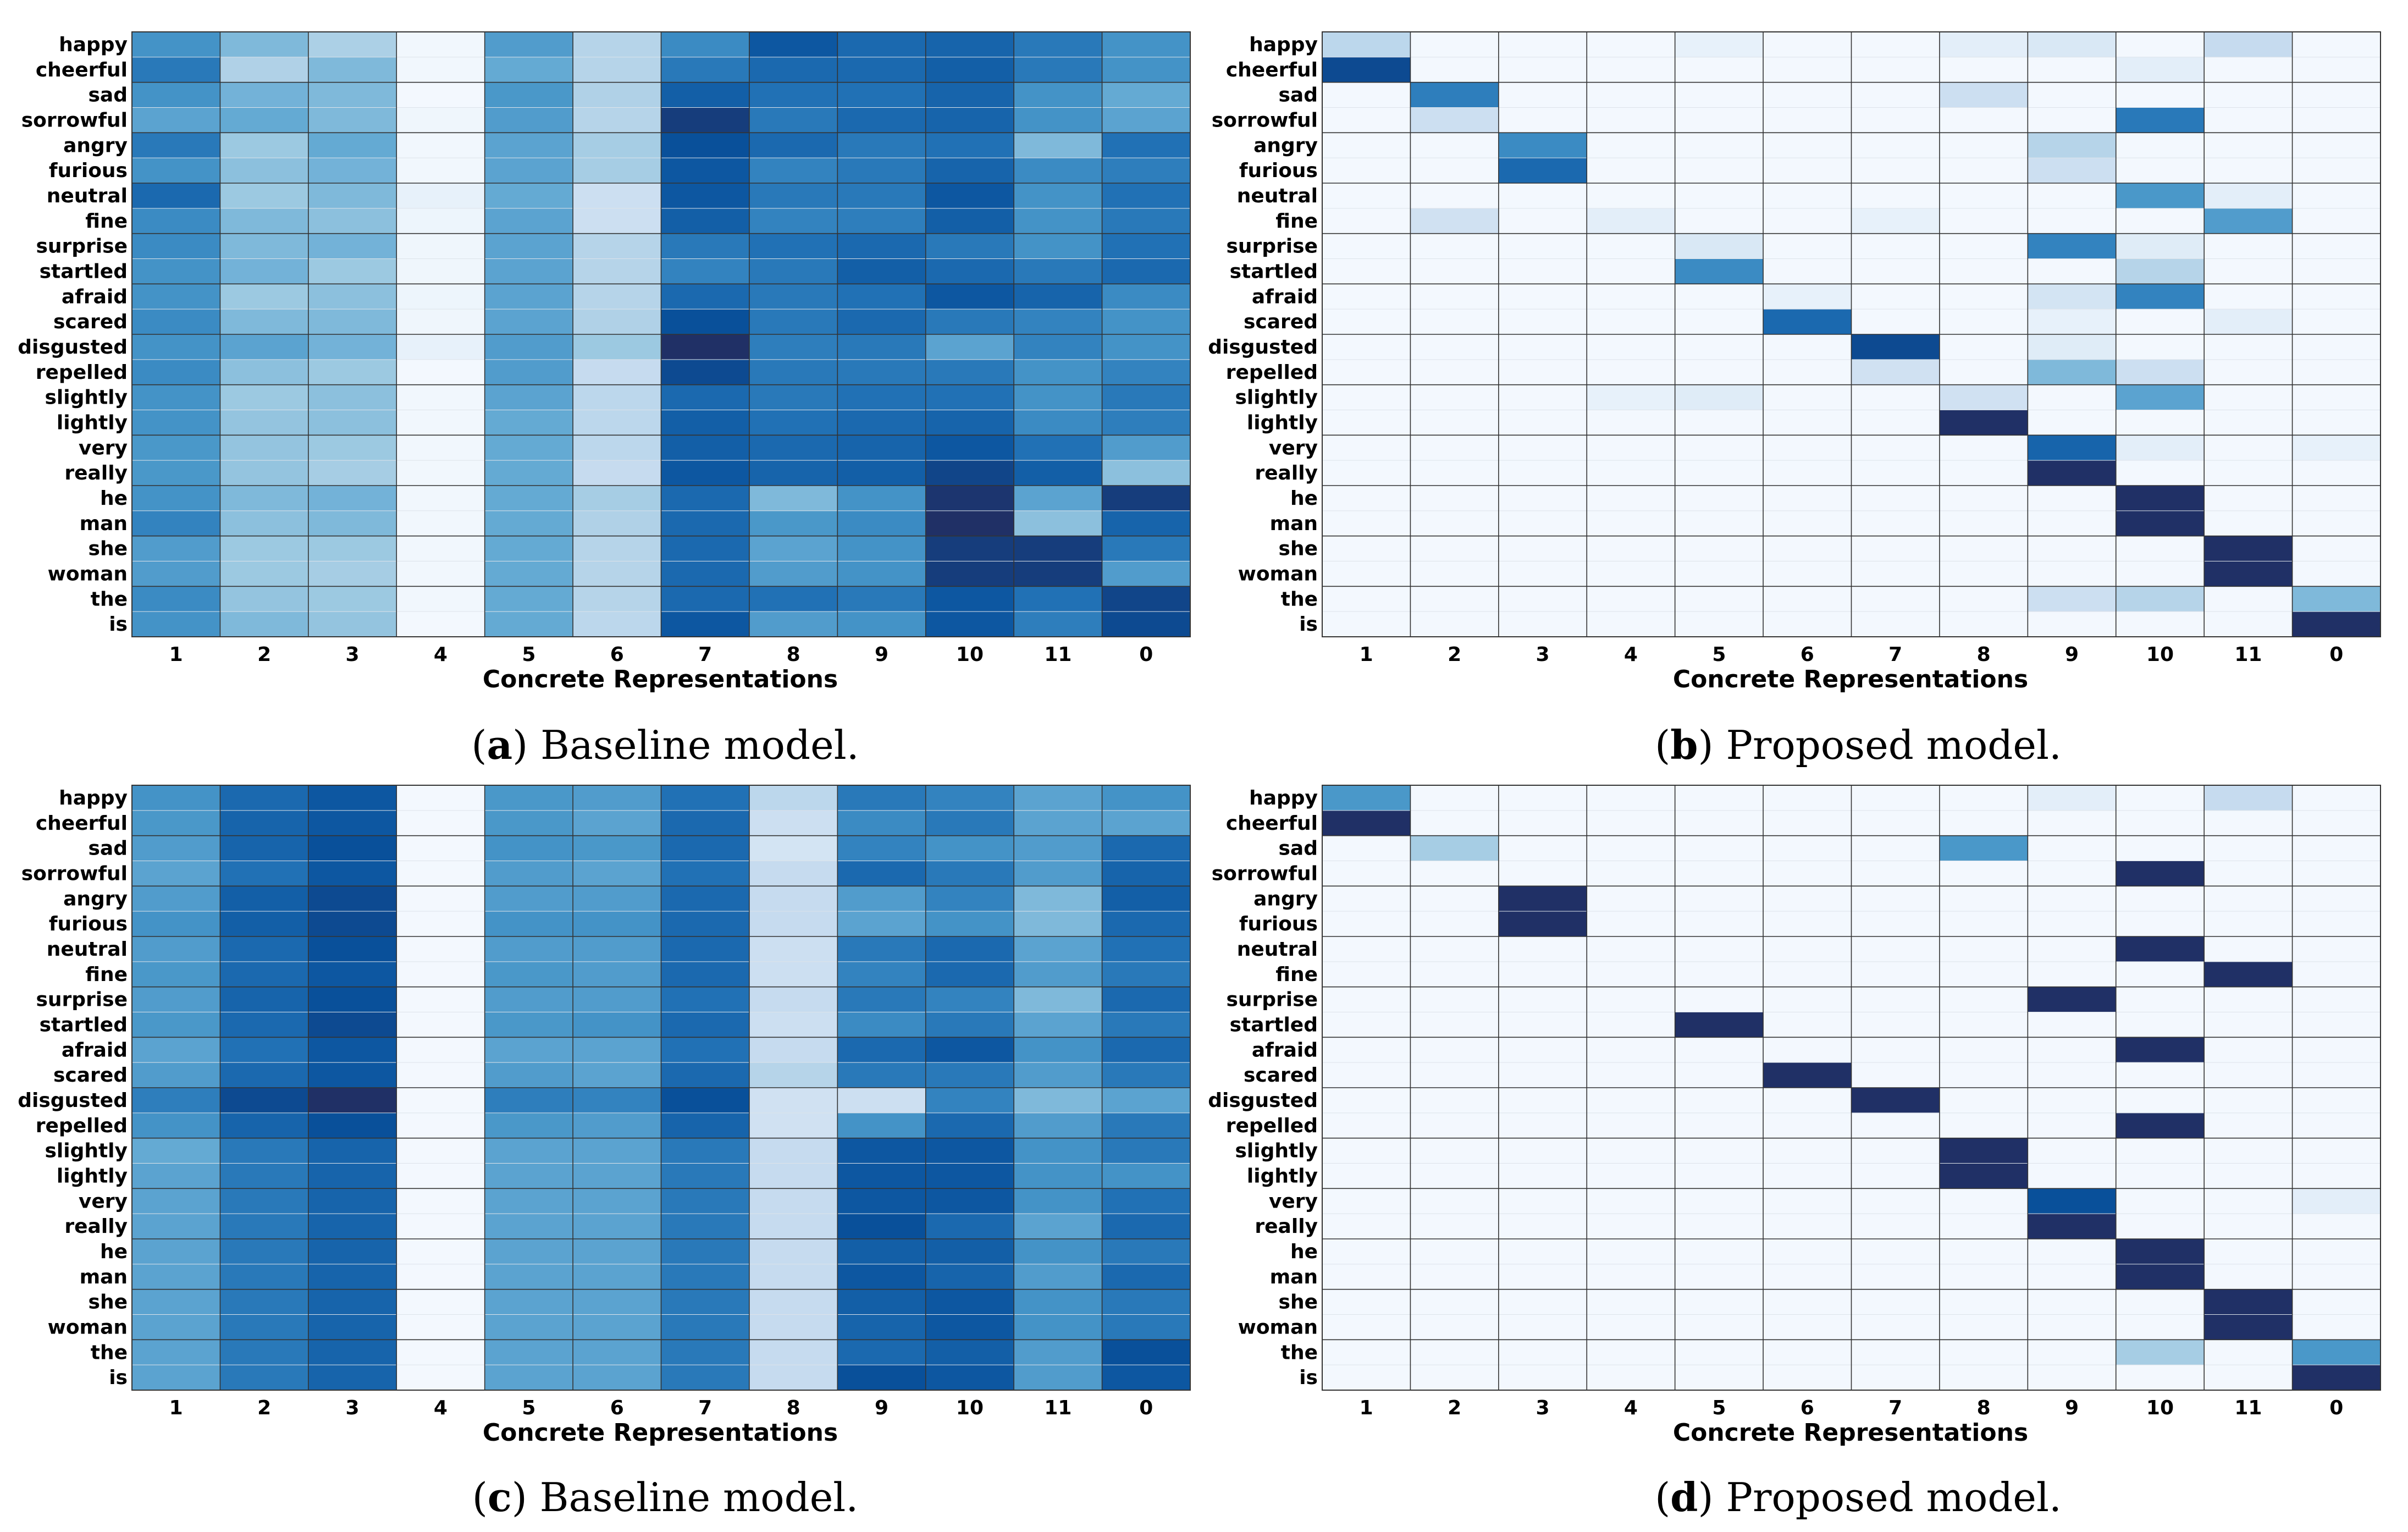 This screenshot has height=1532, width=2408. I want to click on x-tick-label: 9, so click(2072, 1408).